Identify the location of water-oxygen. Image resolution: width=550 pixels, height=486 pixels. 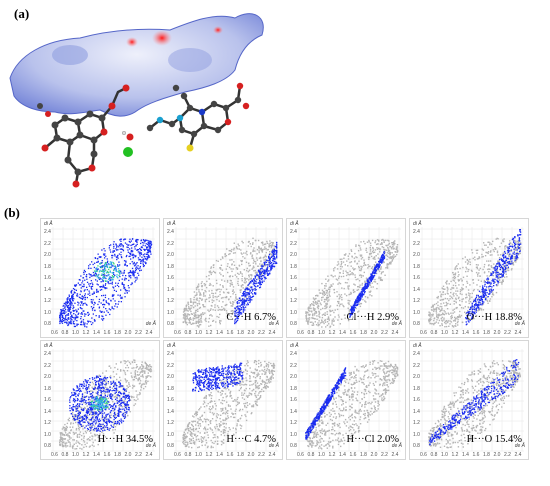
(130, 137).